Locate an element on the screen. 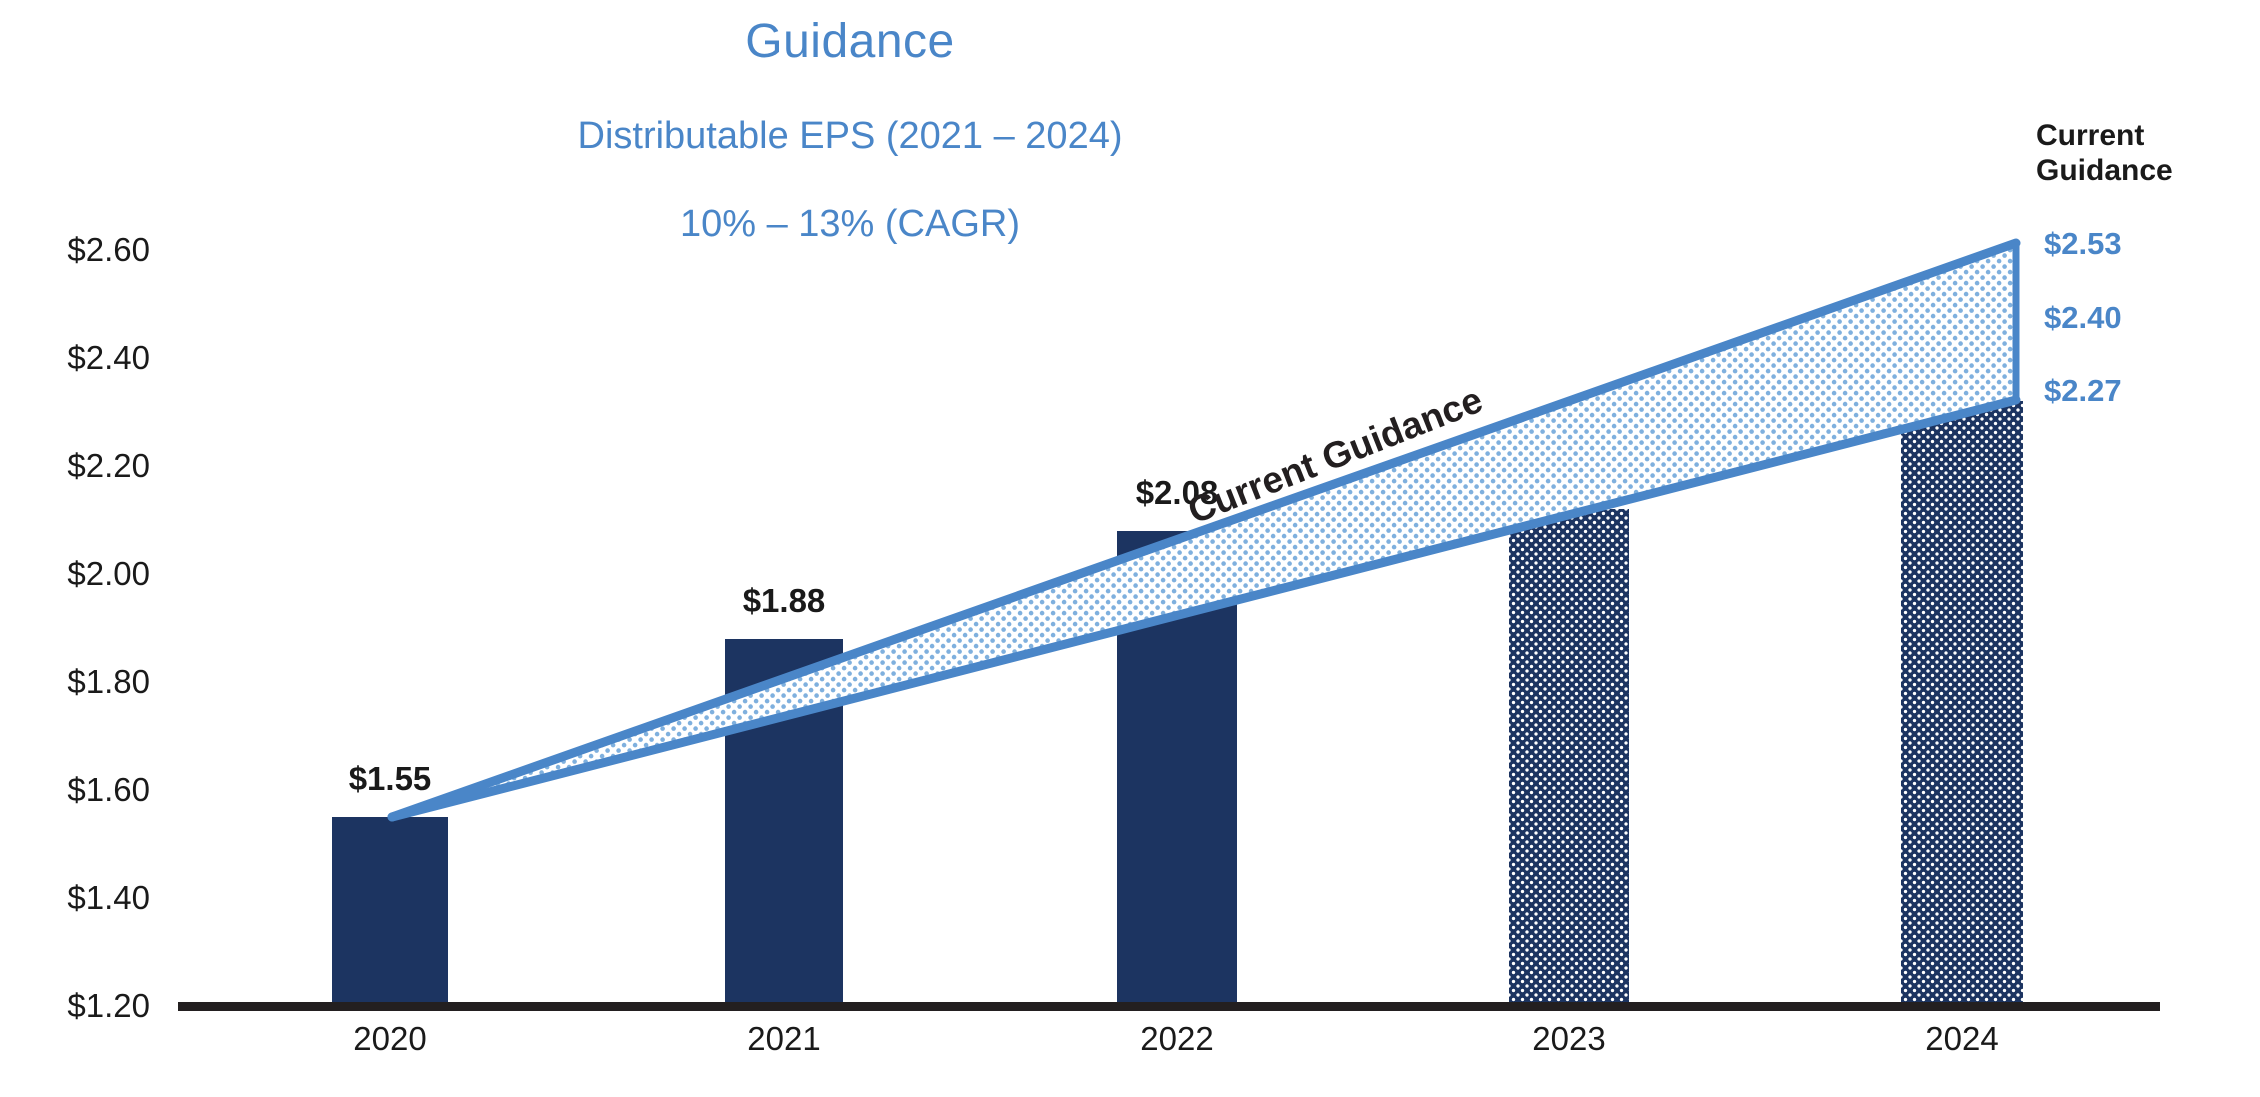 The image size is (2260, 1097). x-tick-label-2023: 2023 is located at coordinates (1569, 1038).